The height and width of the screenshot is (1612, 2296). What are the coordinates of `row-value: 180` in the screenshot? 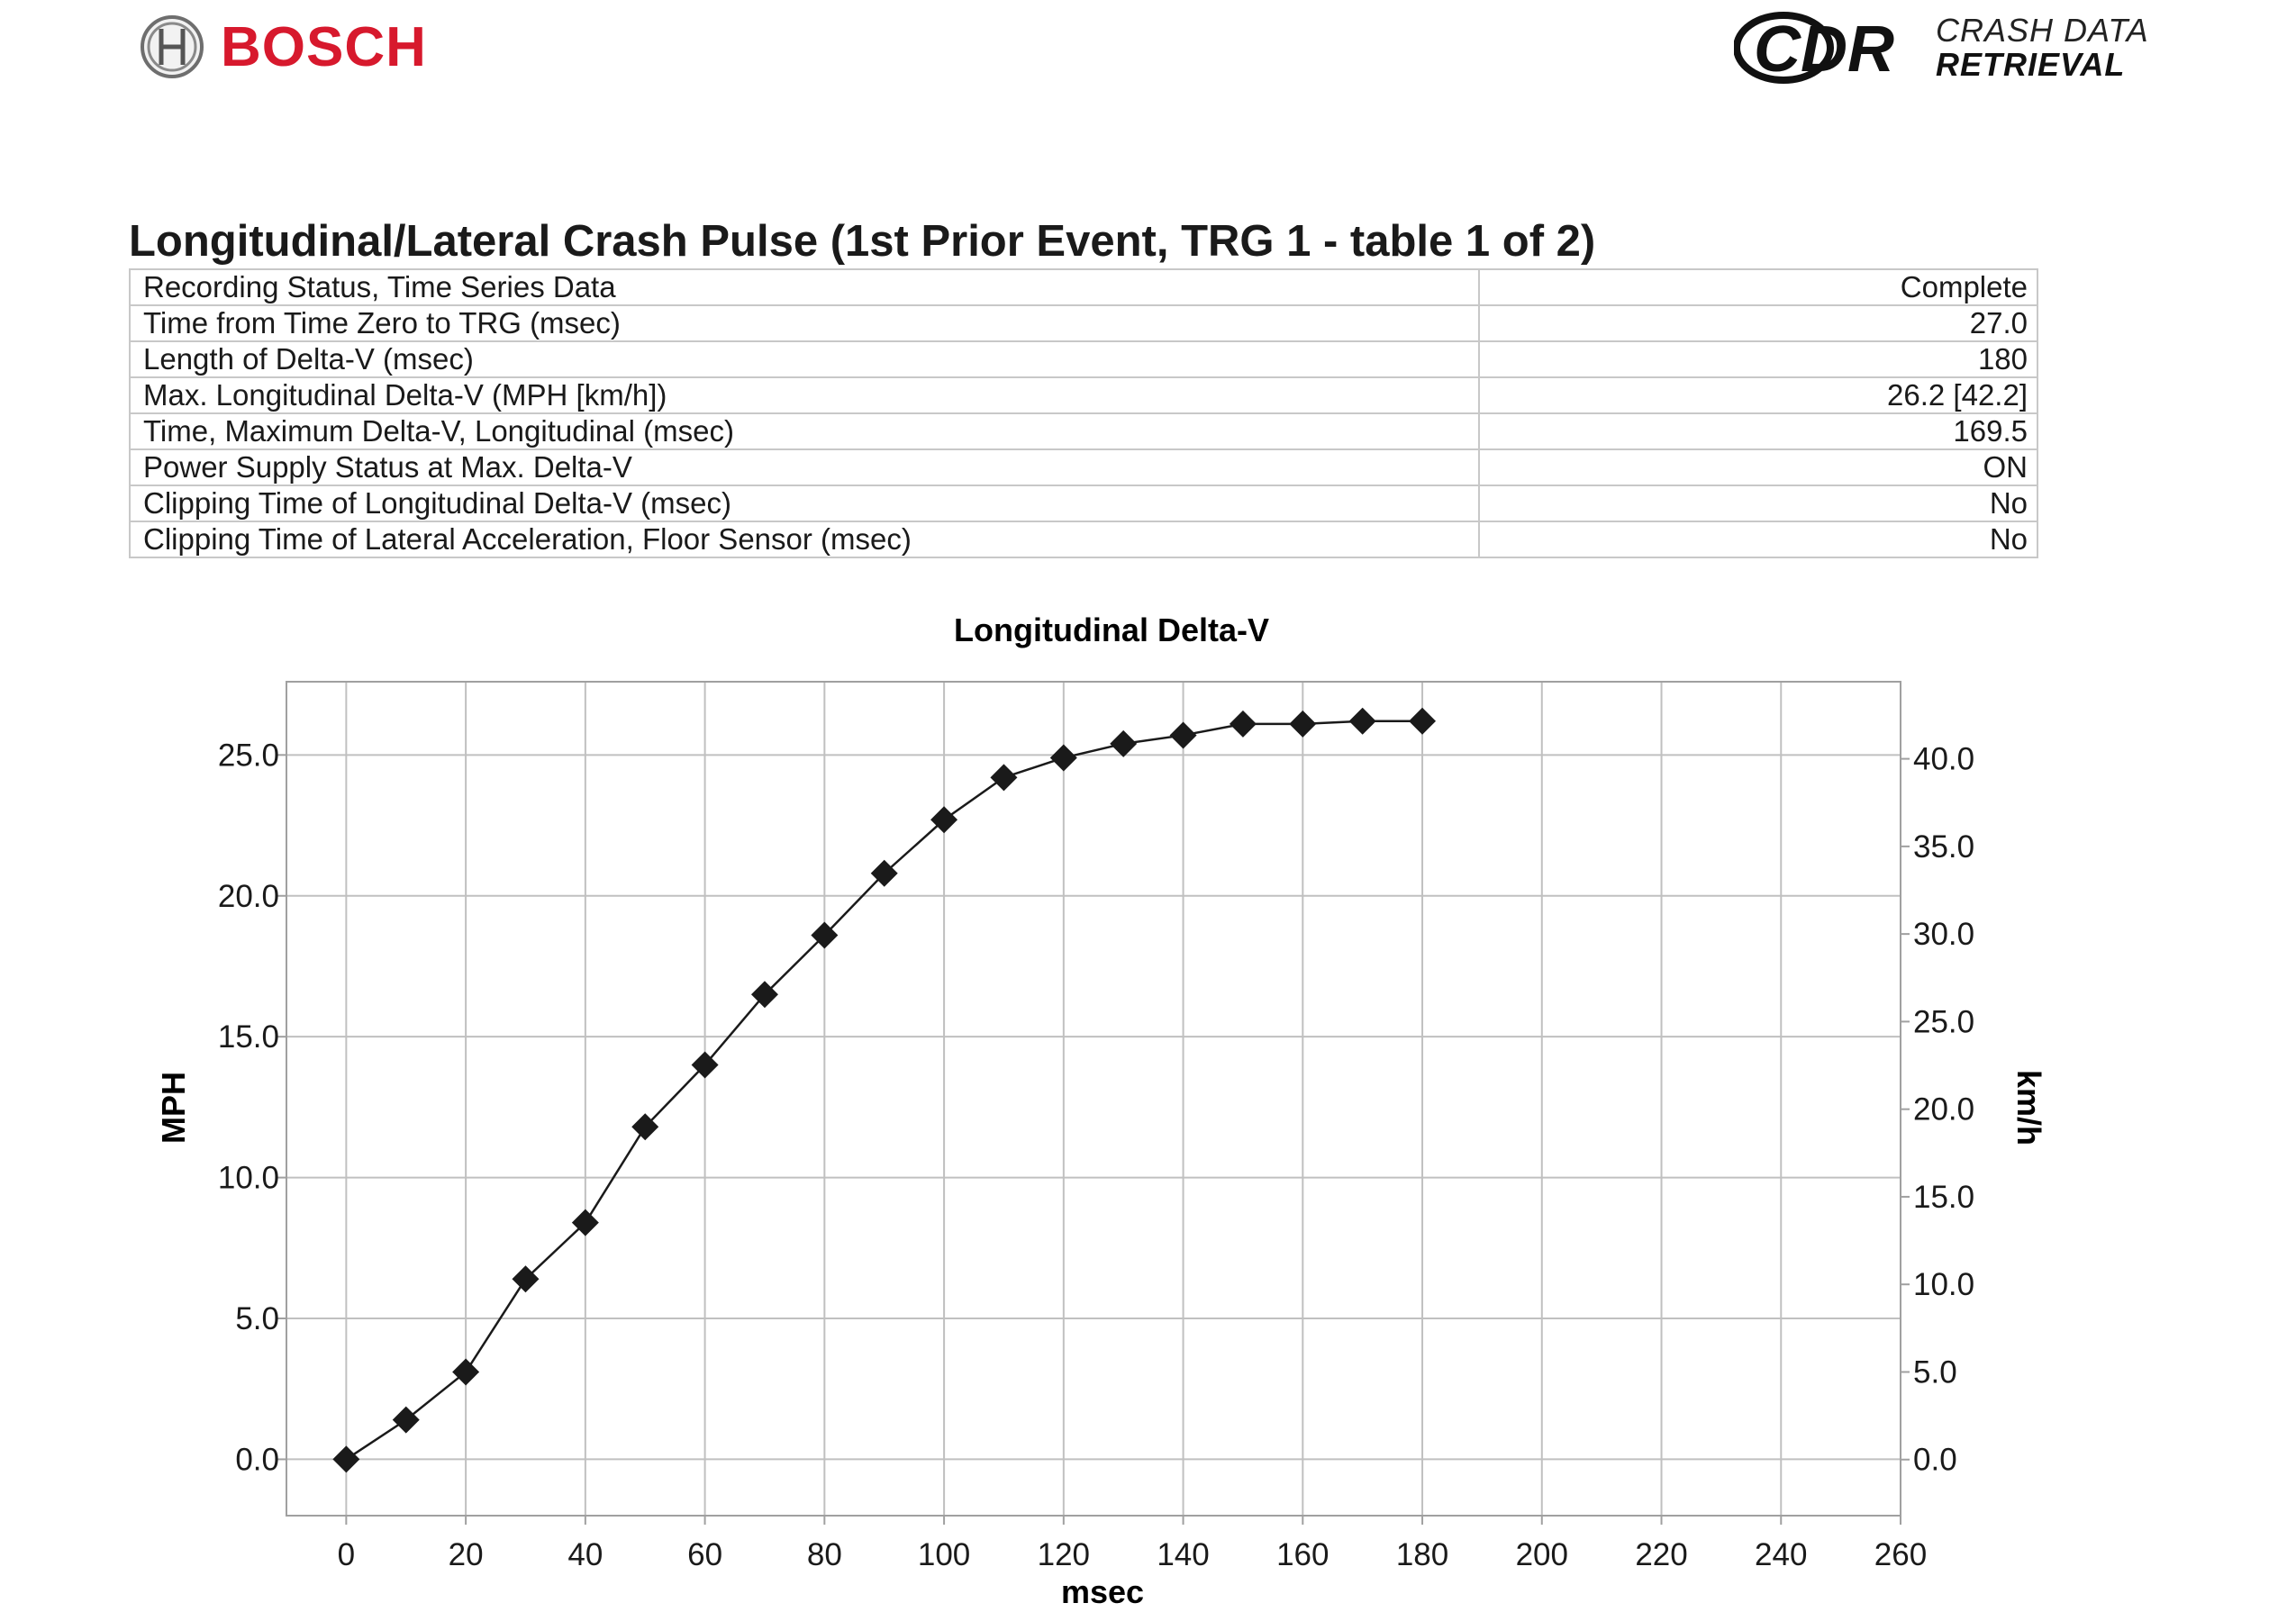 It's located at (1758, 359).